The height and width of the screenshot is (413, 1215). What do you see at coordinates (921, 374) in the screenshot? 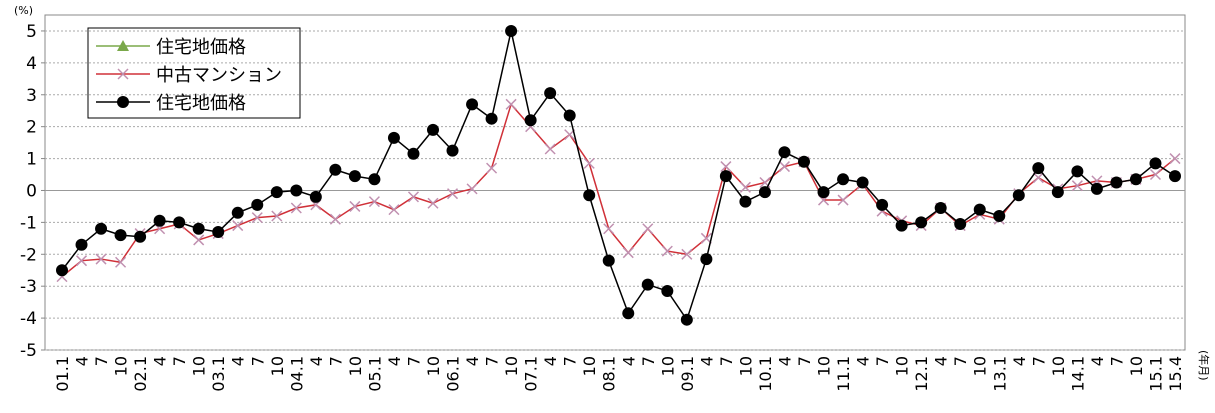
I see `x-tick-label: 12.1` at bounding box center [921, 374].